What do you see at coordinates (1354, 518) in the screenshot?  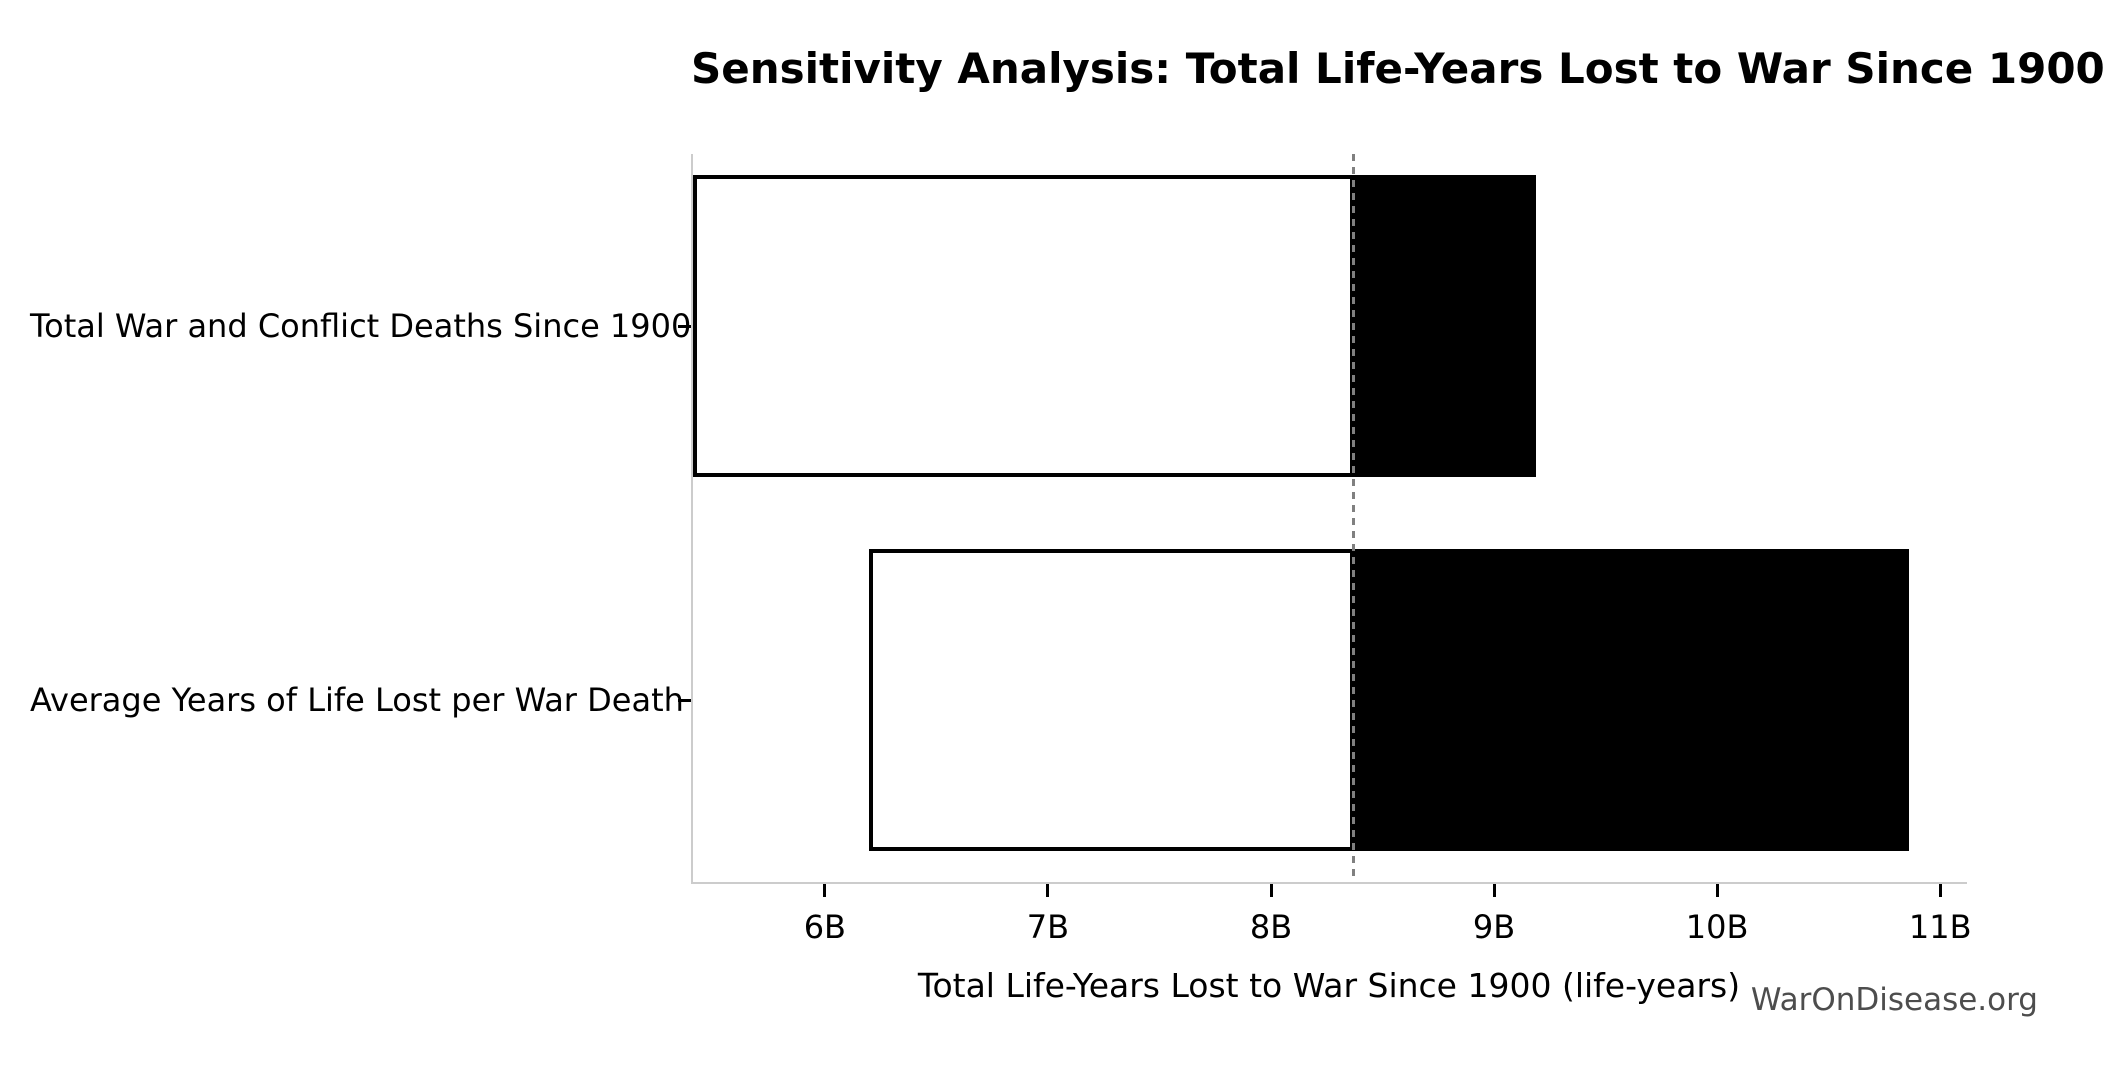 I see `baseline-dashed-line` at bounding box center [1354, 518].